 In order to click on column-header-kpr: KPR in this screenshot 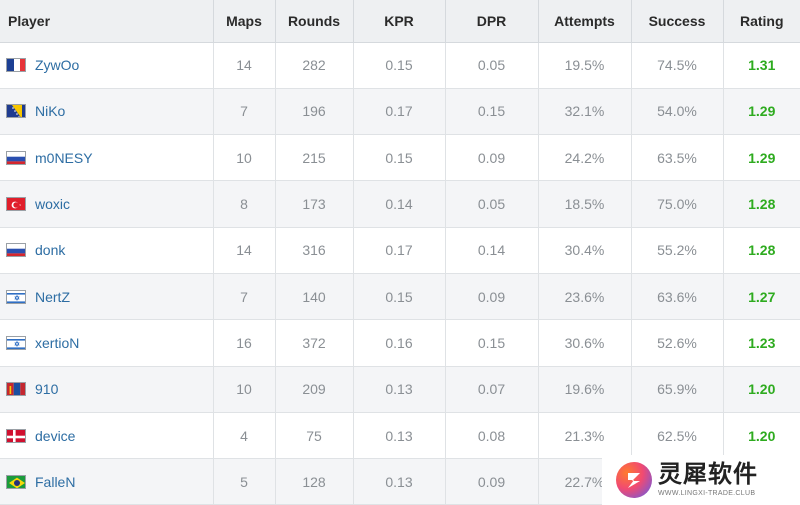, I will do `click(399, 21)`.